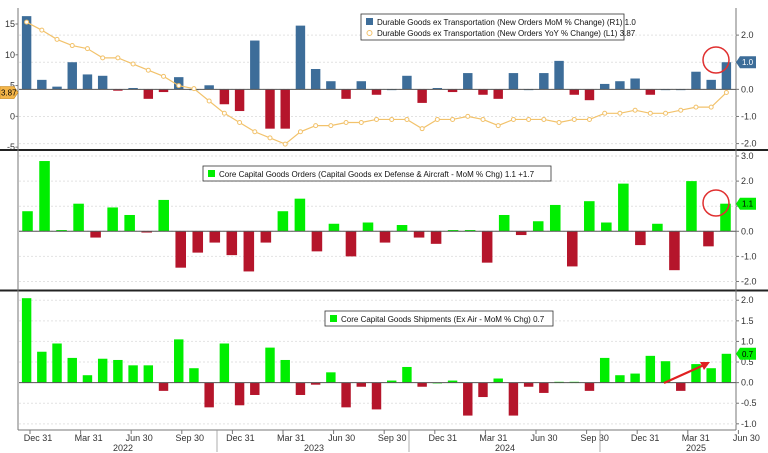 The width and height of the screenshot is (768, 453). I want to click on x-year-label: 2023, so click(314, 448).